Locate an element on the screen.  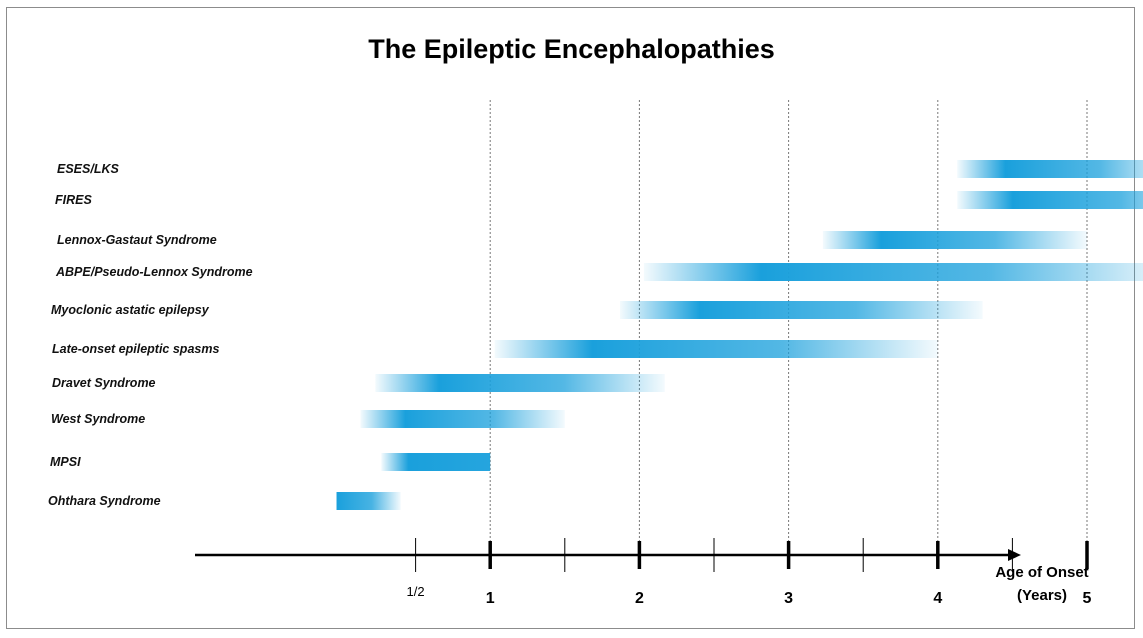
bar-ohthara-syndrome is located at coordinates (368, 501).